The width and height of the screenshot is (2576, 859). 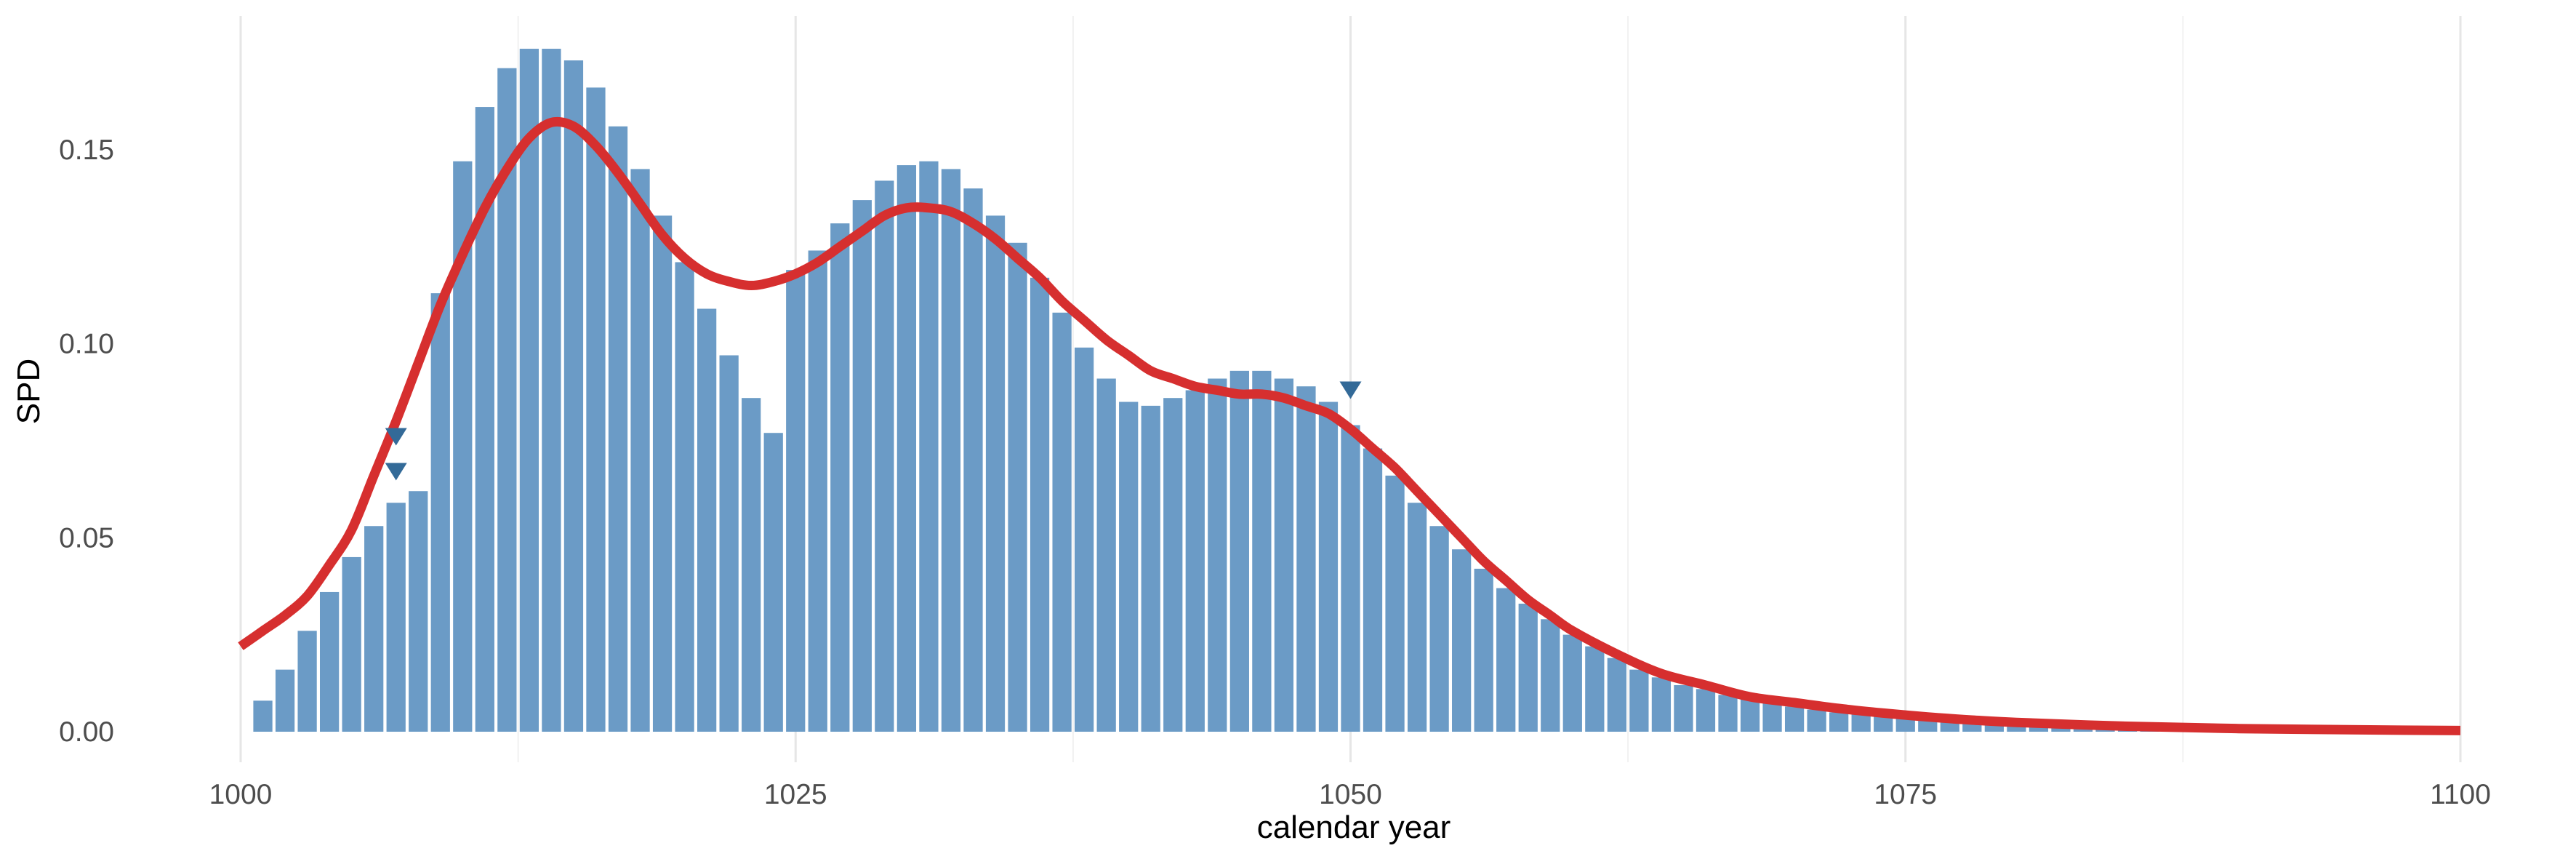 I want to click on x-axis-title: calendar year, so click(x=1354, y=827).